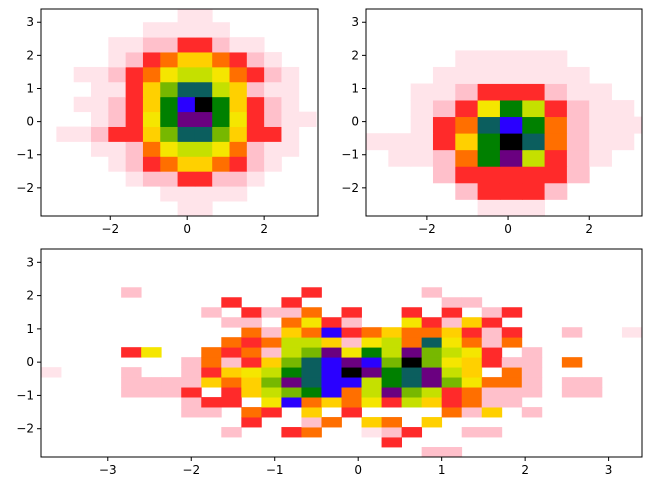 This screenshot has height=491, width=651. I want to click on x-tick-label: 2, so click(525, 470).